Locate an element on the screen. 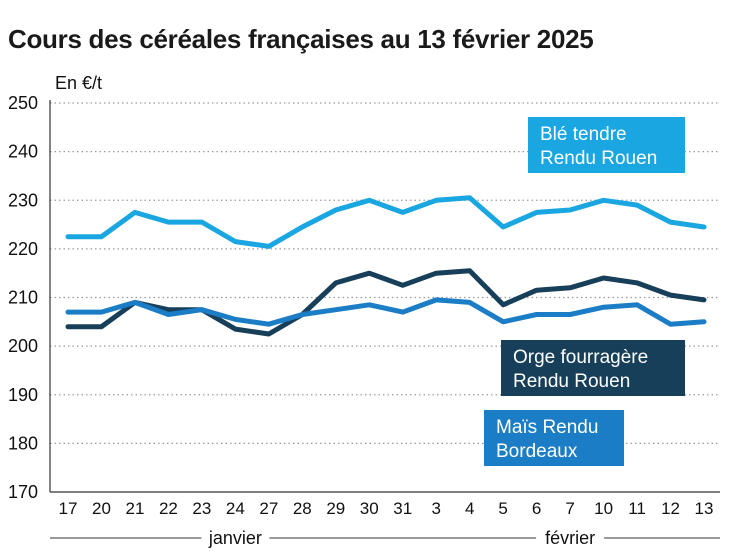 Image resolution: width=747 pixels, height=558 pixels. x-tick-label: 22 is located at coordinates (168, 508).